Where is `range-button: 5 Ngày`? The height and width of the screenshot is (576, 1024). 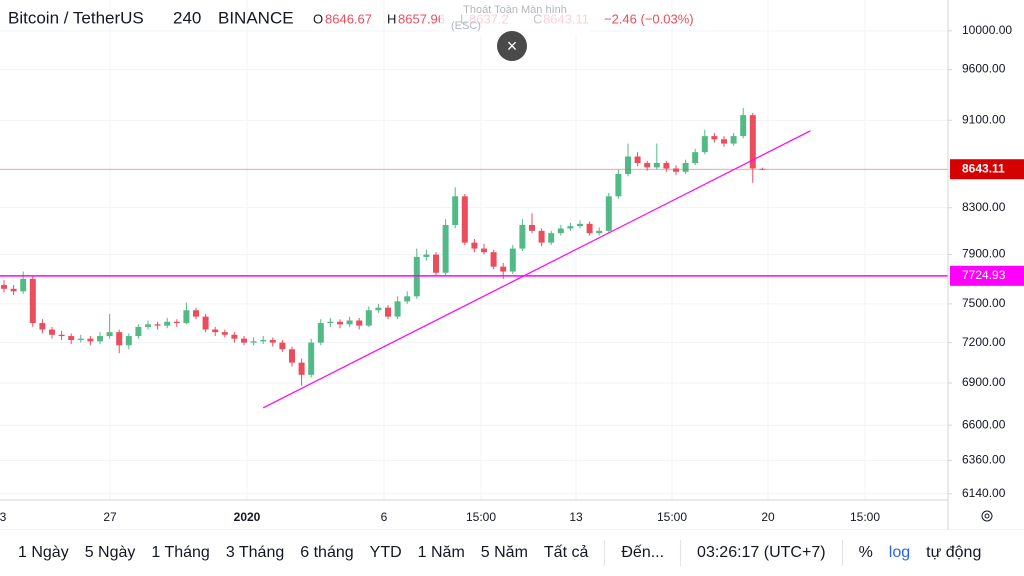
range-button: 5 Ngày is located at coordinates (110, 552).